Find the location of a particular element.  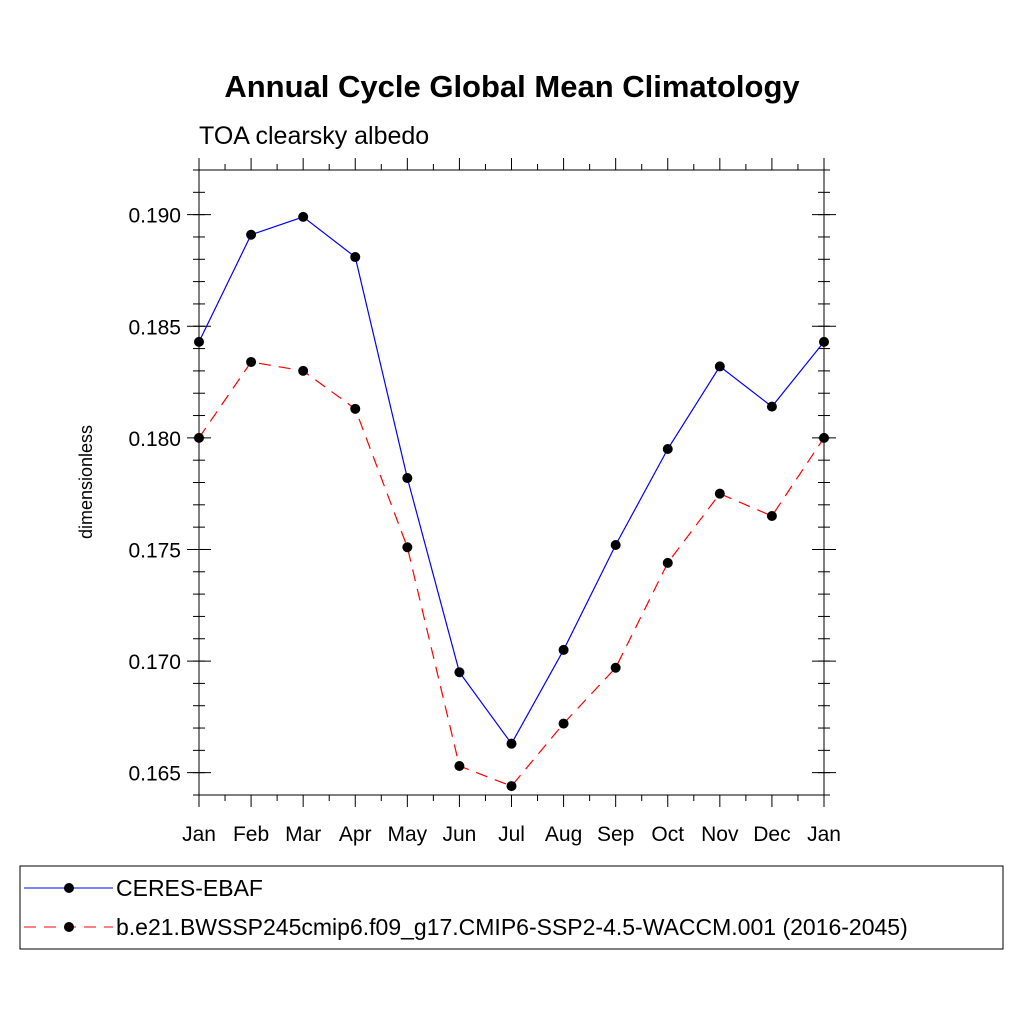

y-axis-label: dimensionless is located at coordinates (86, 482).